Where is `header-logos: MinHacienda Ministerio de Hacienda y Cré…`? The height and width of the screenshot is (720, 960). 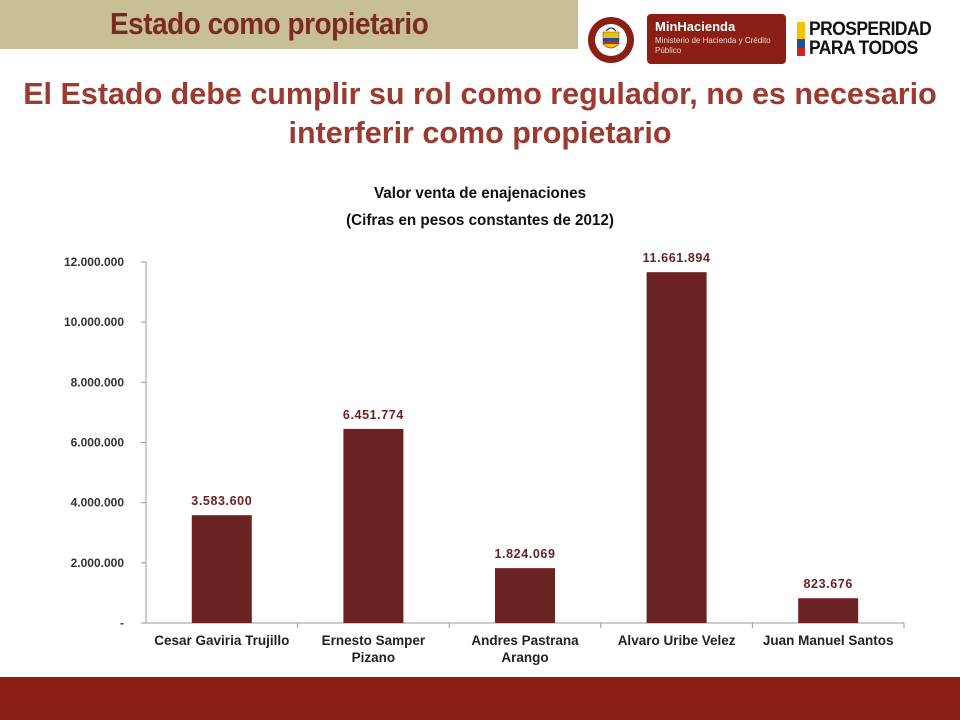 header-logos: MinHacienda Ministerio de Hacienda y Cré… is located at coordinates (770, 40).